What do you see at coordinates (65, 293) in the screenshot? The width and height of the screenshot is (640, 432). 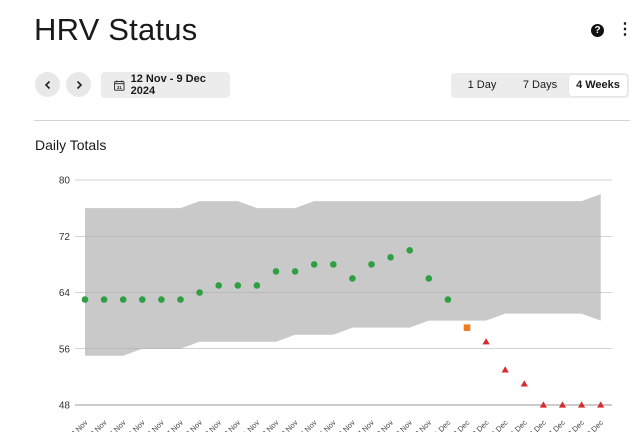 I see `y-tick-label: 64` at bounding box center [65, 293].